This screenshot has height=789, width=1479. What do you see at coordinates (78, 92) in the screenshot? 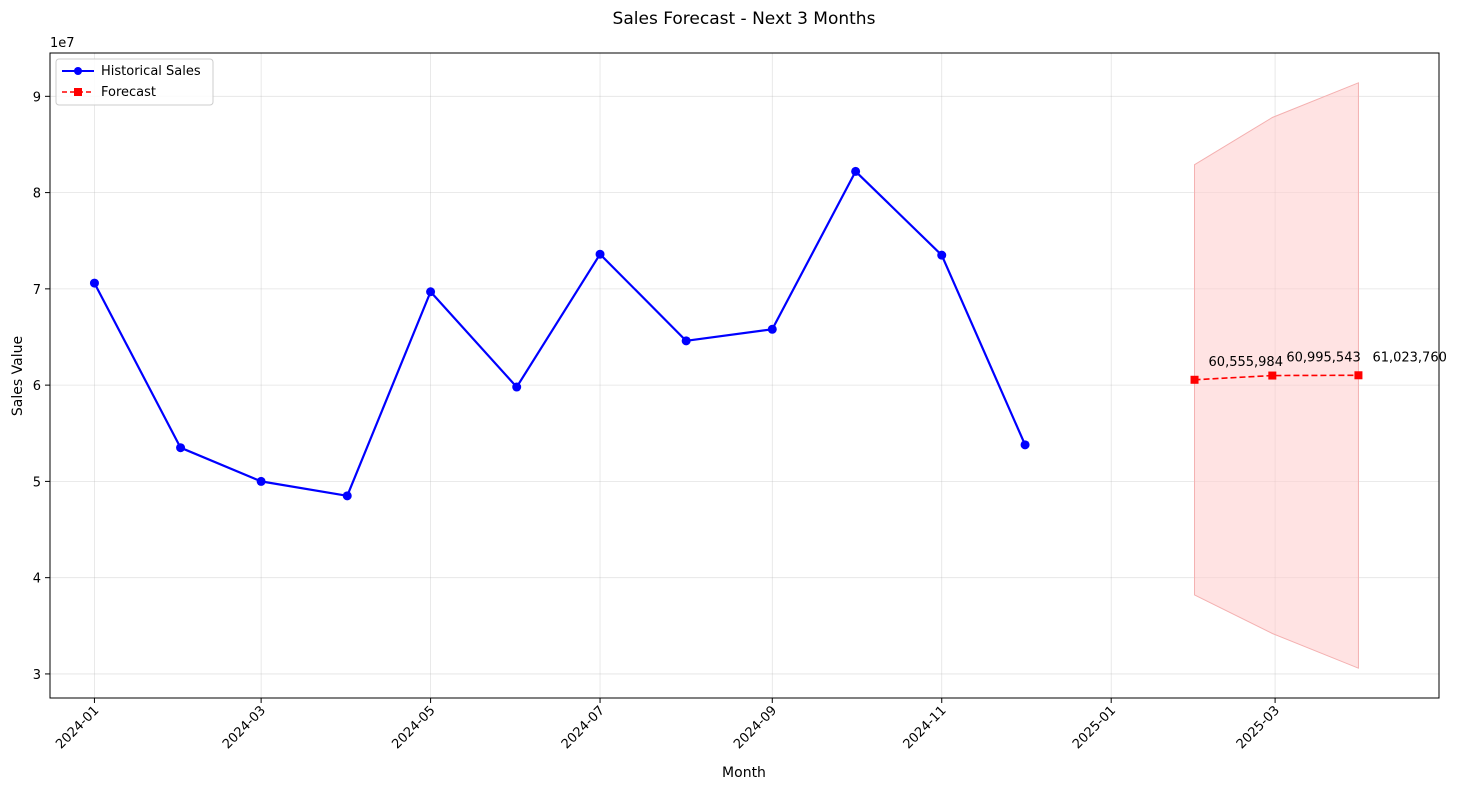
I see `legend-forecast-marker` at bounding box center [78, 92].